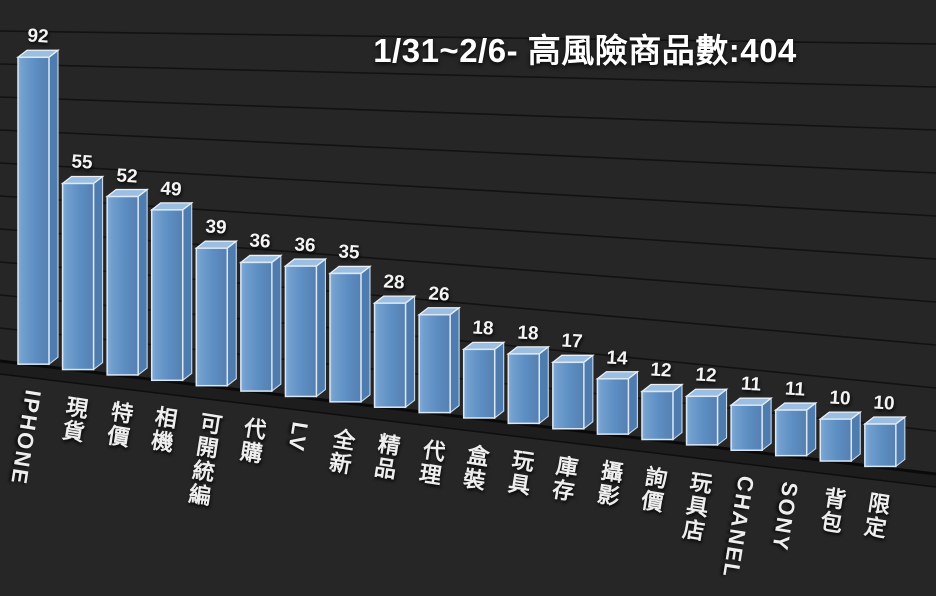 The width and height of the screenshot is (936, 596). What do you see at coordinates (617, 358) in the screenshot?
I see `bar-value-label: 14` at bounding box center [617, 358].